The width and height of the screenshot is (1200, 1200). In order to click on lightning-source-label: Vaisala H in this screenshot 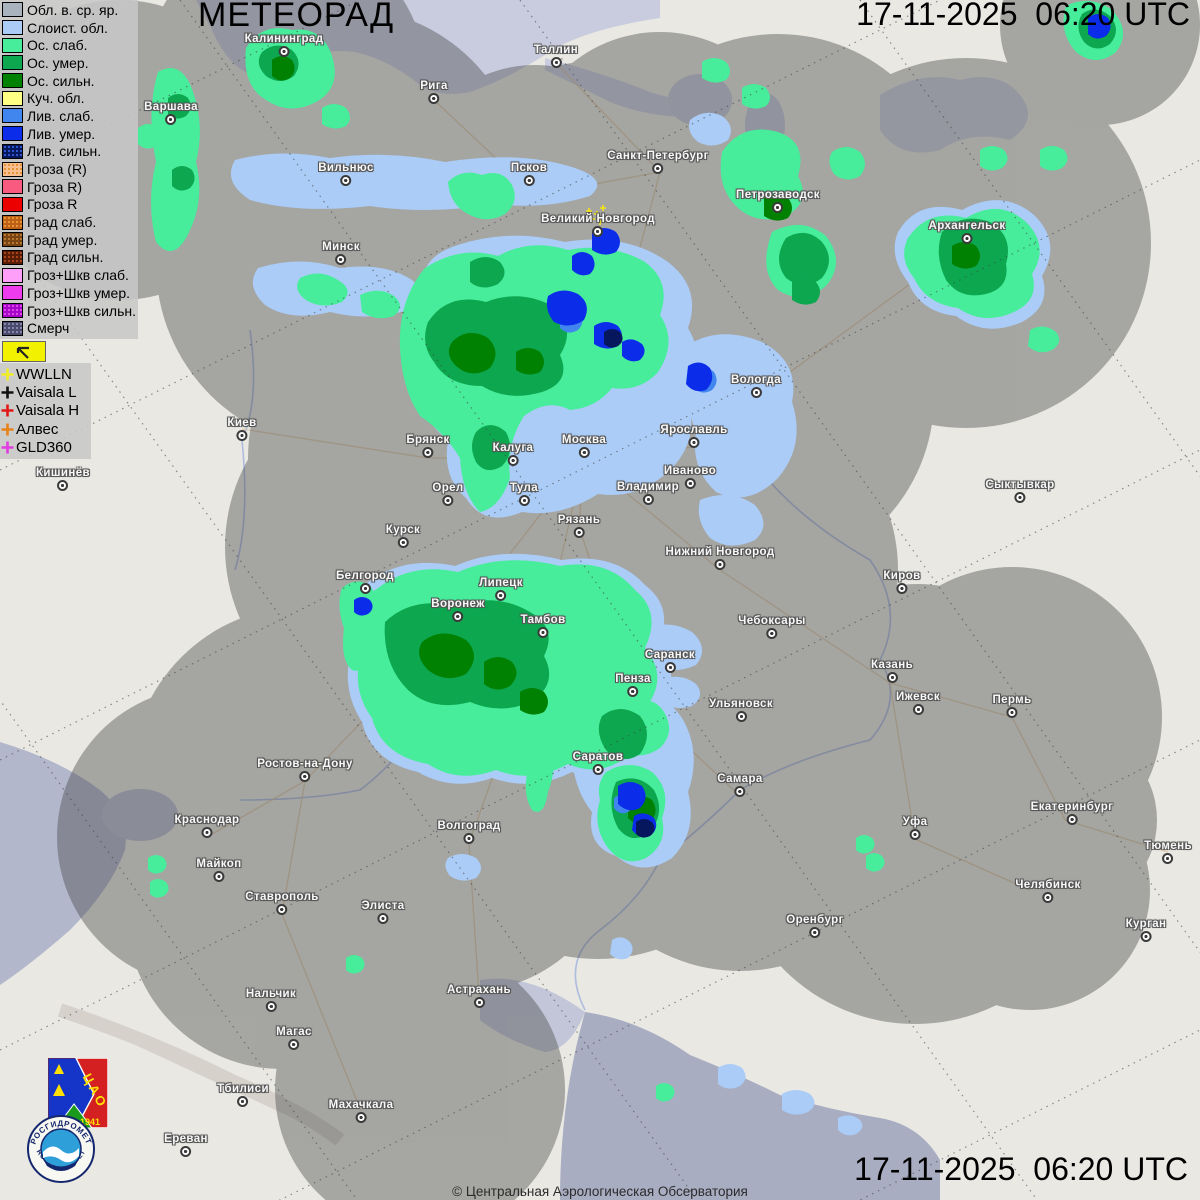, I will do `click(48, 411)`.